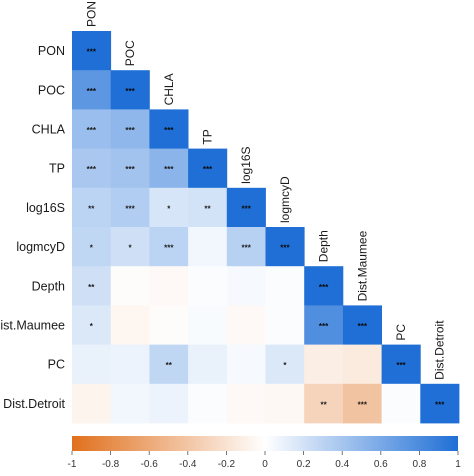  I want to click on heatmap-cell-Dist.Maumee-CHLA, so click(169, 325).